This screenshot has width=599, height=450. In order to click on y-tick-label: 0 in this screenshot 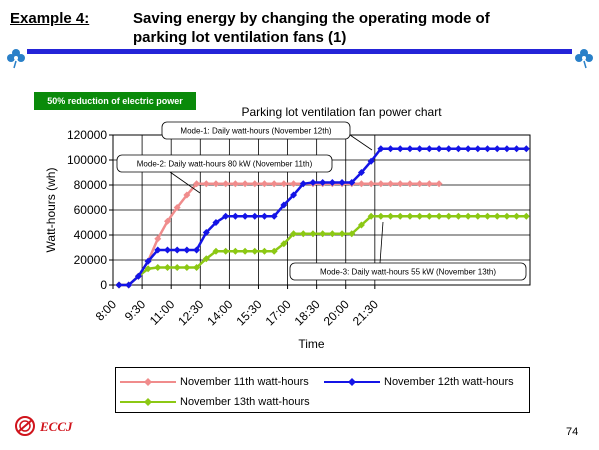, I will do `click(103, 285)`.